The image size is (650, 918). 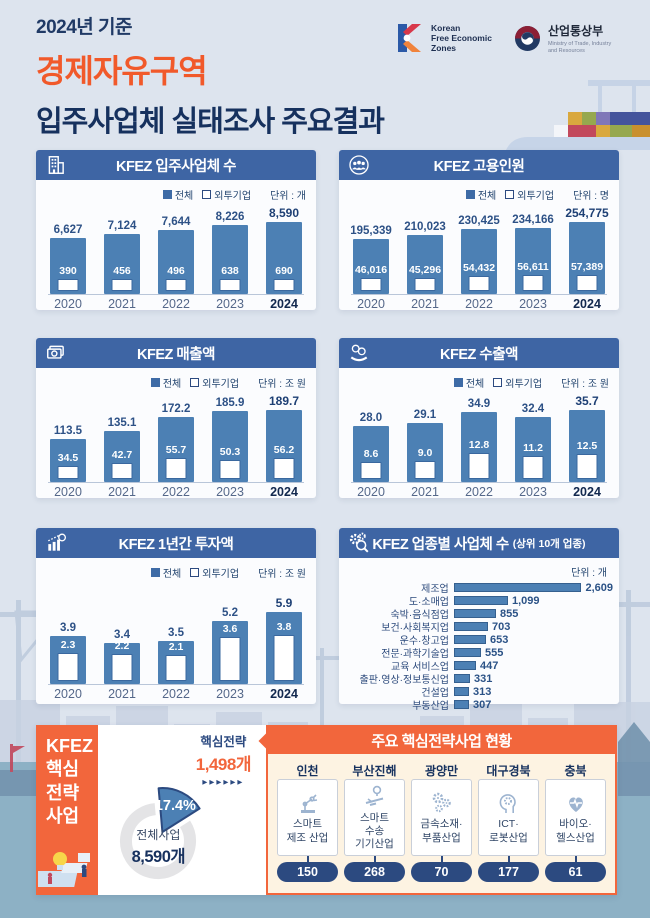 I want to click on bar-foreign-value: 57,389, so click(x=587, y=267).